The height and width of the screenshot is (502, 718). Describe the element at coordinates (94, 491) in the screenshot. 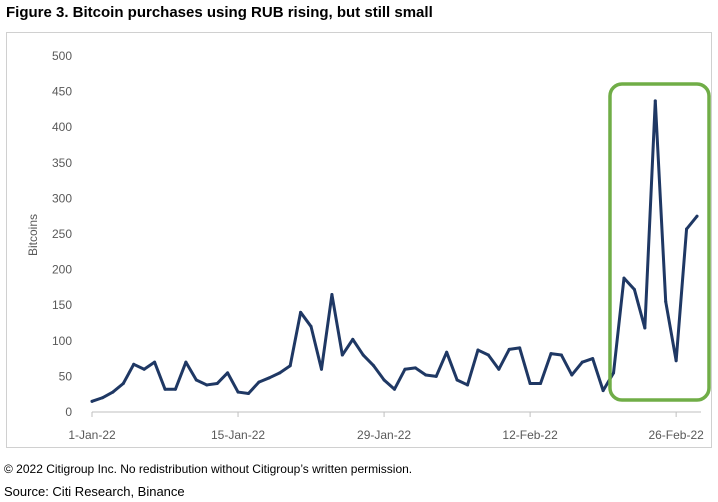

I see `source-note: Source: Citi Research, Binance` at that location.